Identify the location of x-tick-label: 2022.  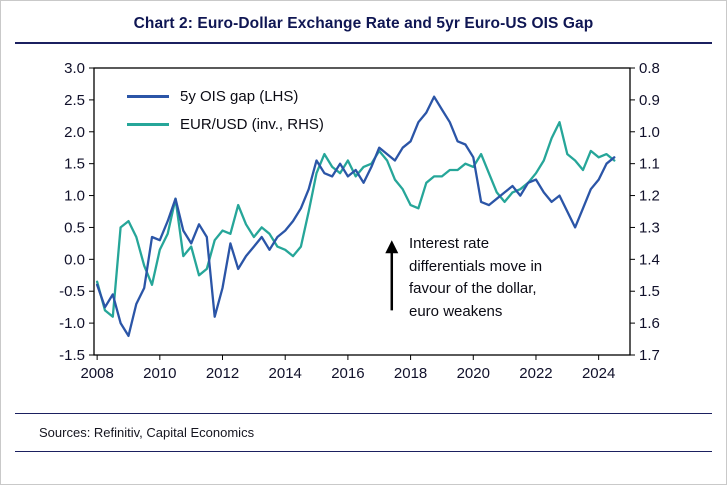
(535, 373).